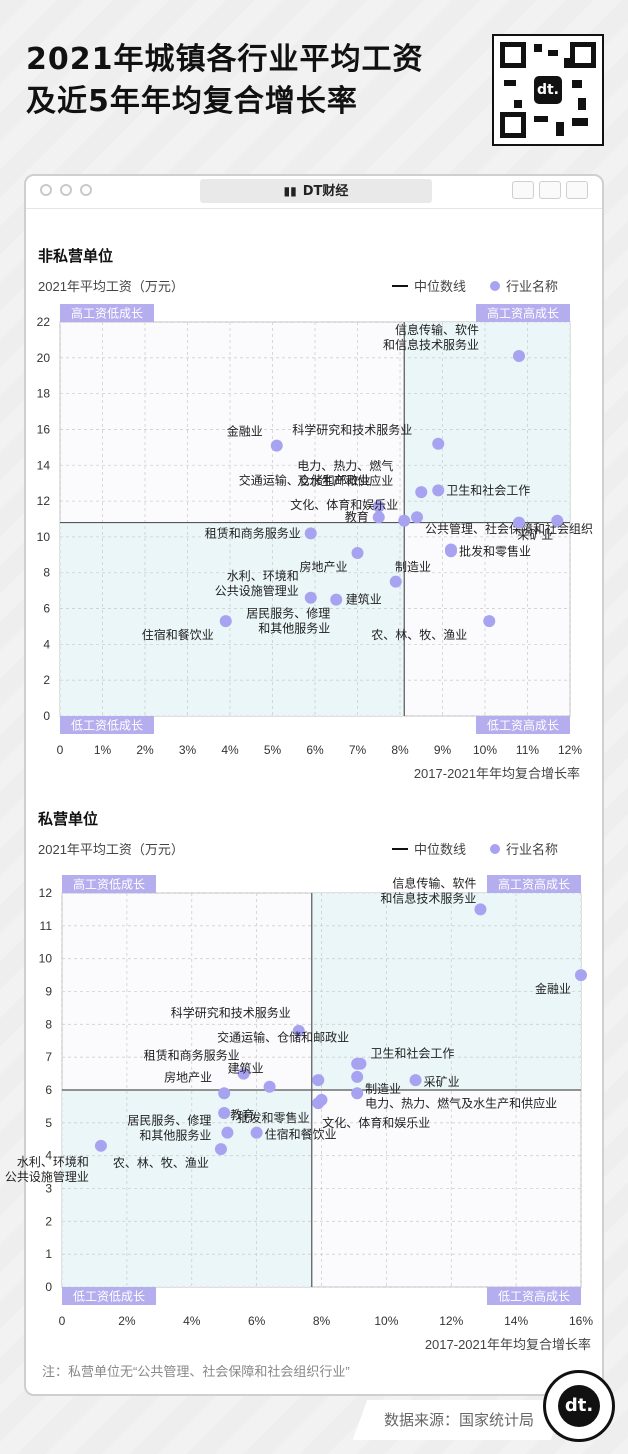 This screenshot has width=628, height=1454. I want to click on quadrant-tag-bl-bg, so click(107, 725).